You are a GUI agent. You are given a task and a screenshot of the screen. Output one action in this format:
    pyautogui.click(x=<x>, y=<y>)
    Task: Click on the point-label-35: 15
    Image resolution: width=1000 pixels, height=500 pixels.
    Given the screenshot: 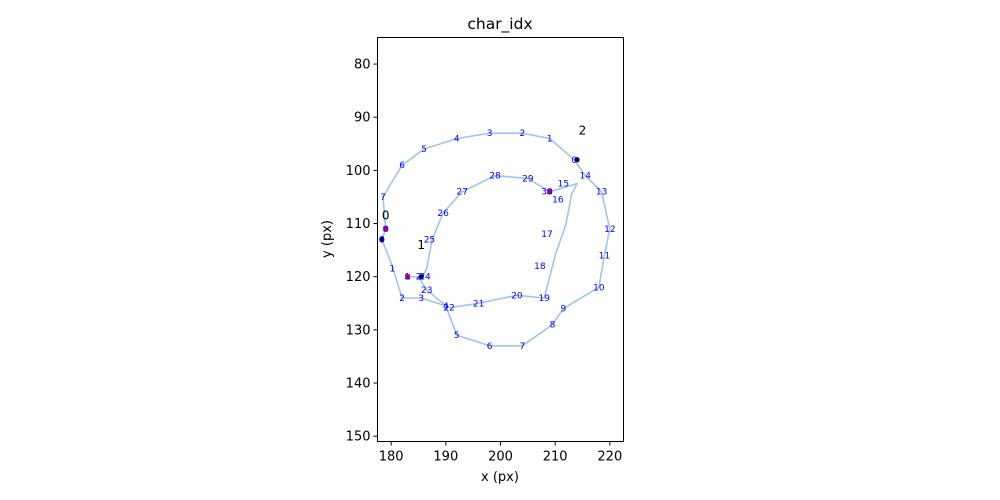 What is the action you would take?
    pyautogui.click(x=563, y=185)
    